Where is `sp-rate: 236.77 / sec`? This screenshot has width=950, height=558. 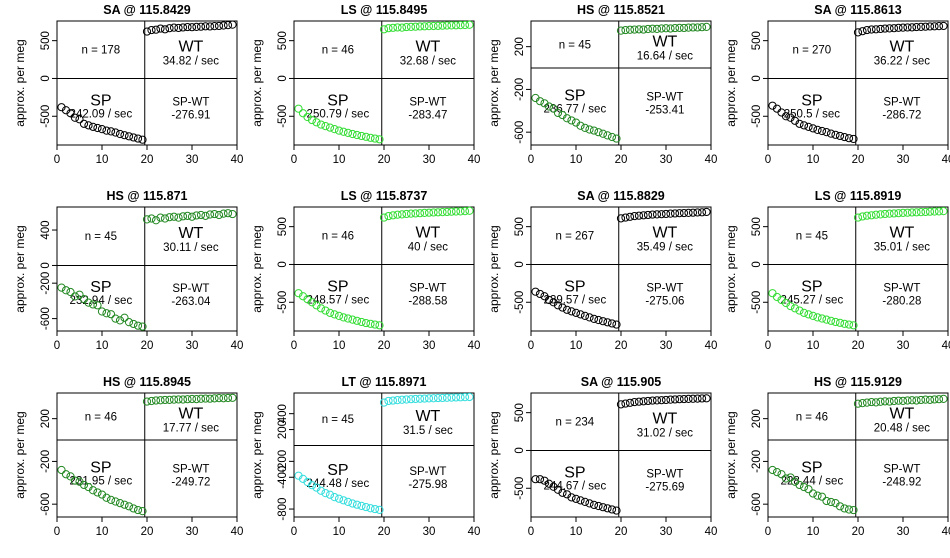 sp-rate: 236.77 / sec is located at coordinates (575, 110).